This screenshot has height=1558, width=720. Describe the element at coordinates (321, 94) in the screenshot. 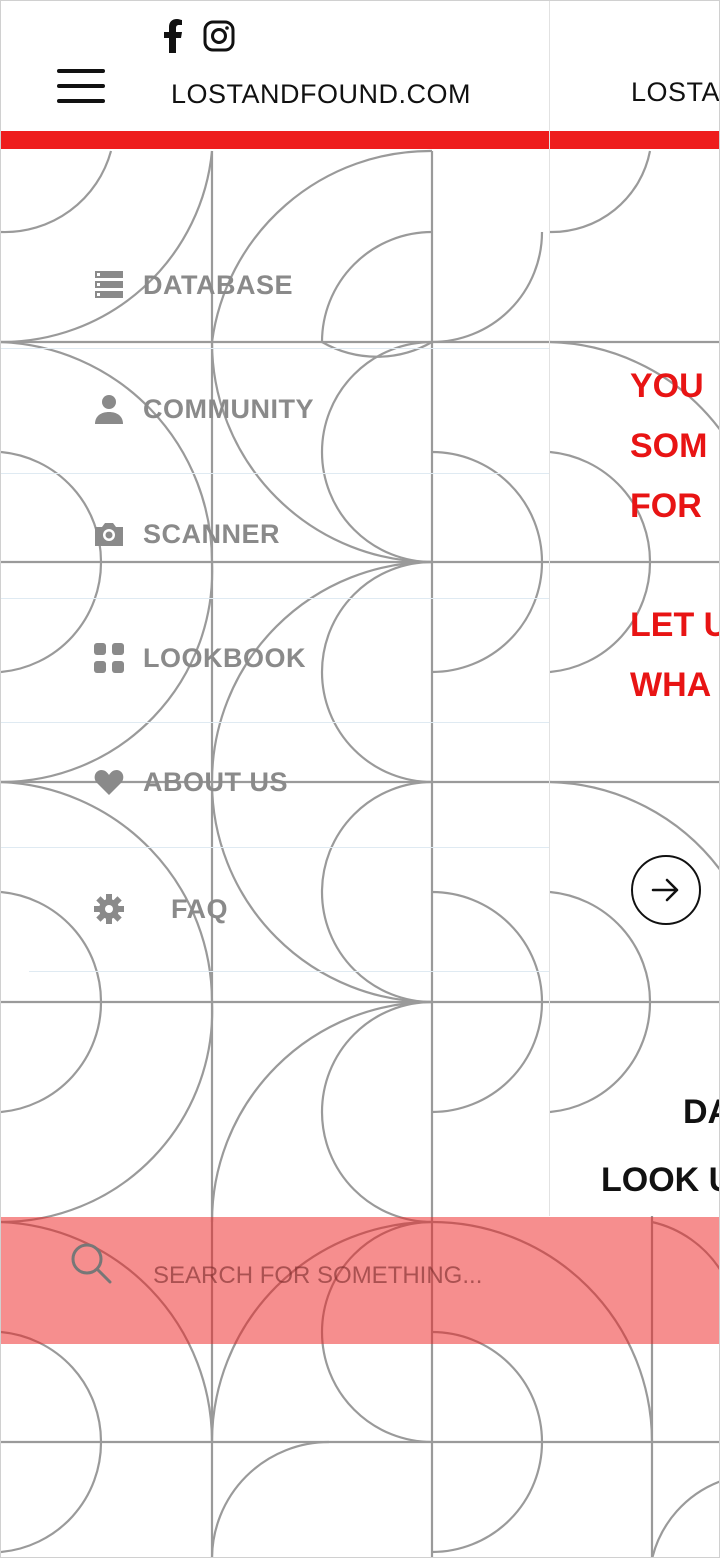

I see `site-title: LOSTANDFOUND.COM` at that location.